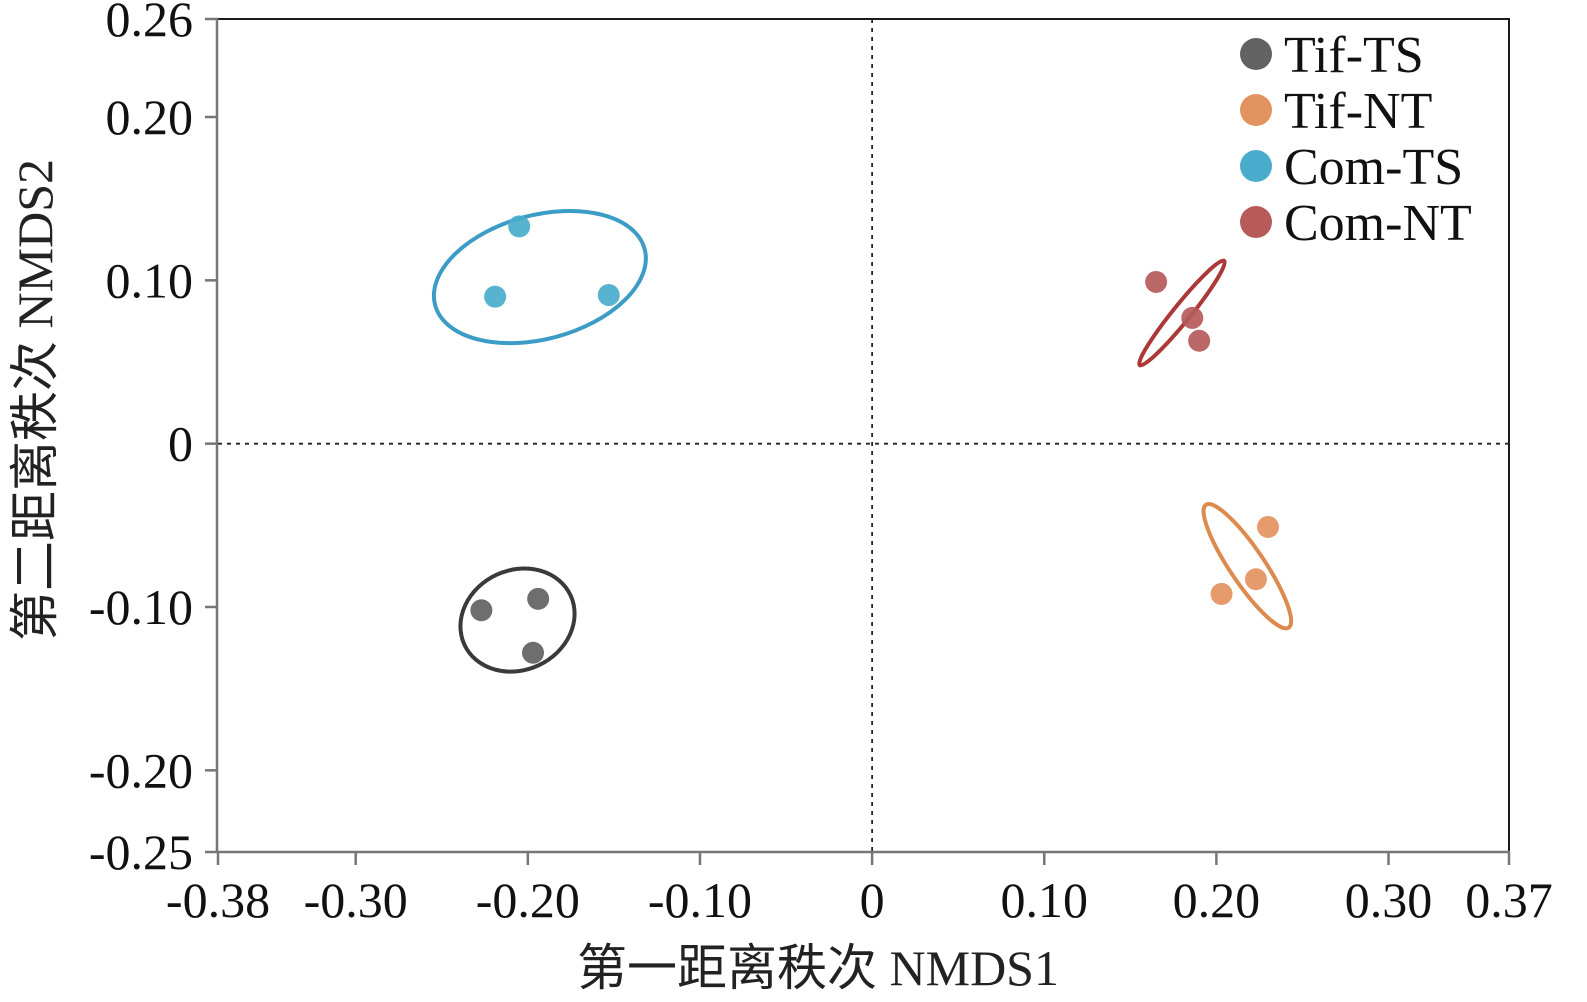 The width and height of the screenshot is (1587, 1002). Describe the element at coordinates (517, 620) in the screenshot. I see `ellipse-tif-ts` at that location.